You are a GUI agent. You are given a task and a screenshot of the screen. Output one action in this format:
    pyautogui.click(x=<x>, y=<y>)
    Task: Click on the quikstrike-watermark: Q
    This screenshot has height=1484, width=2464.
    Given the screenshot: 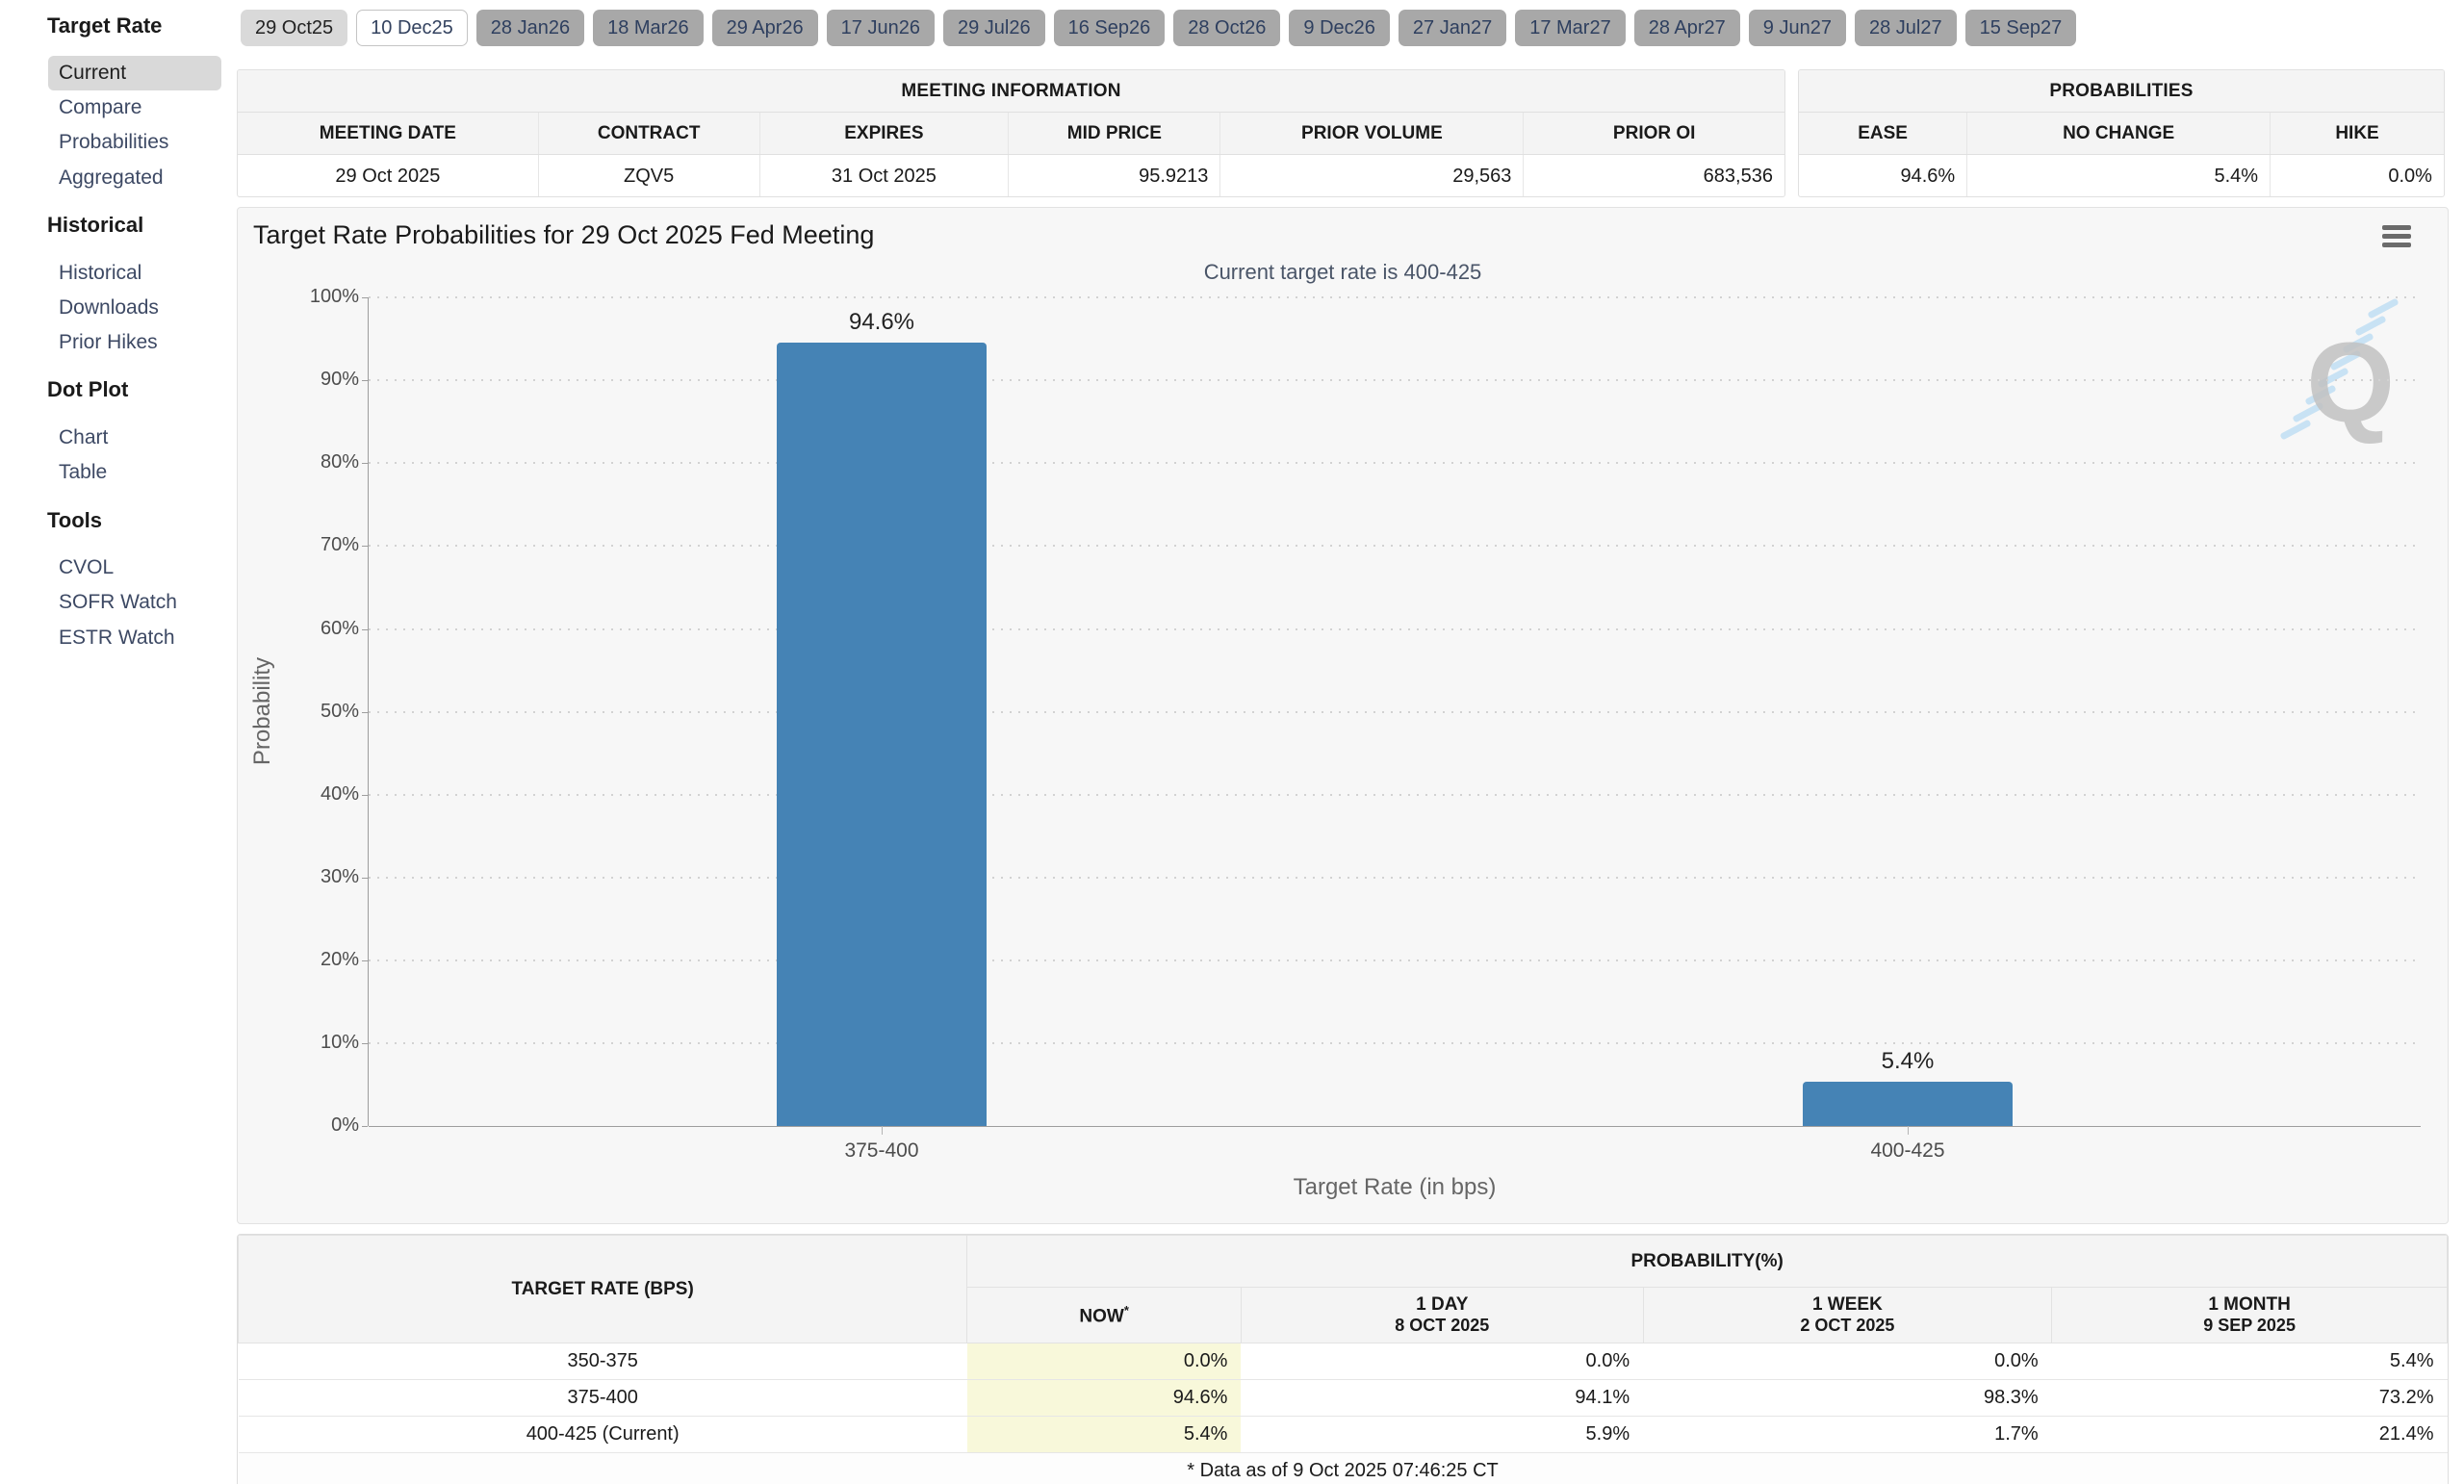 What is the action you would take?
    pyautogui.click(x=2341, y=375)
    